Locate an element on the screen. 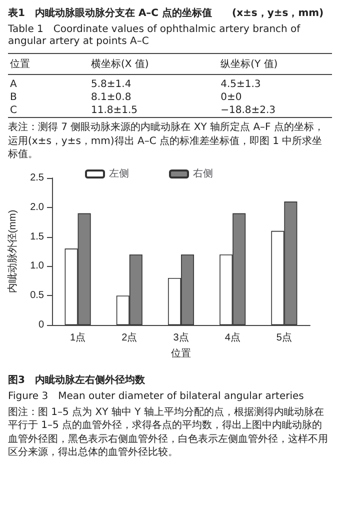 This screenshot has height=514, width=340. text: Table 1 Coordinate values of ophthalmic artery branch of angular artery at points A–C is located at coordinates (155, 35).